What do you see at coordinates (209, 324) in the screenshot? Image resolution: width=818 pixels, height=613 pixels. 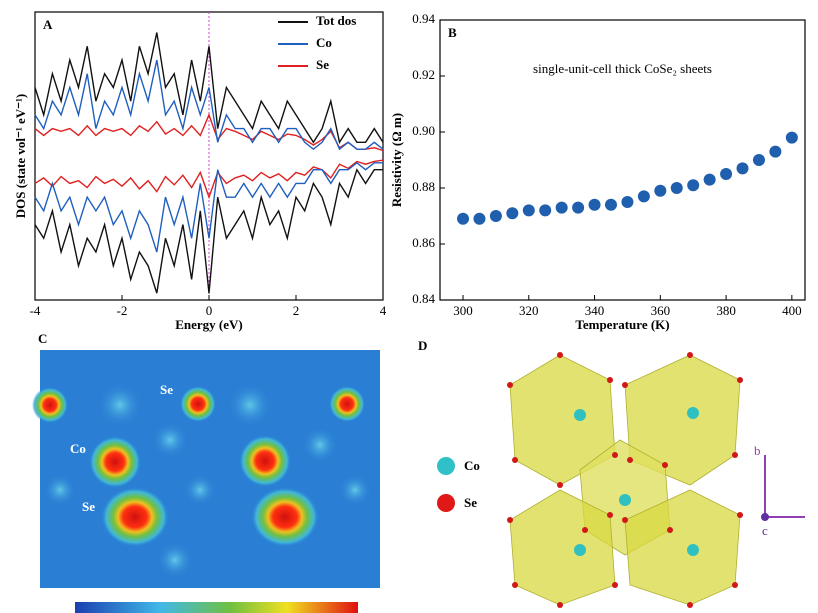 I see `x-axis-label: Energy (eV)` at bounding box center [209, 324].